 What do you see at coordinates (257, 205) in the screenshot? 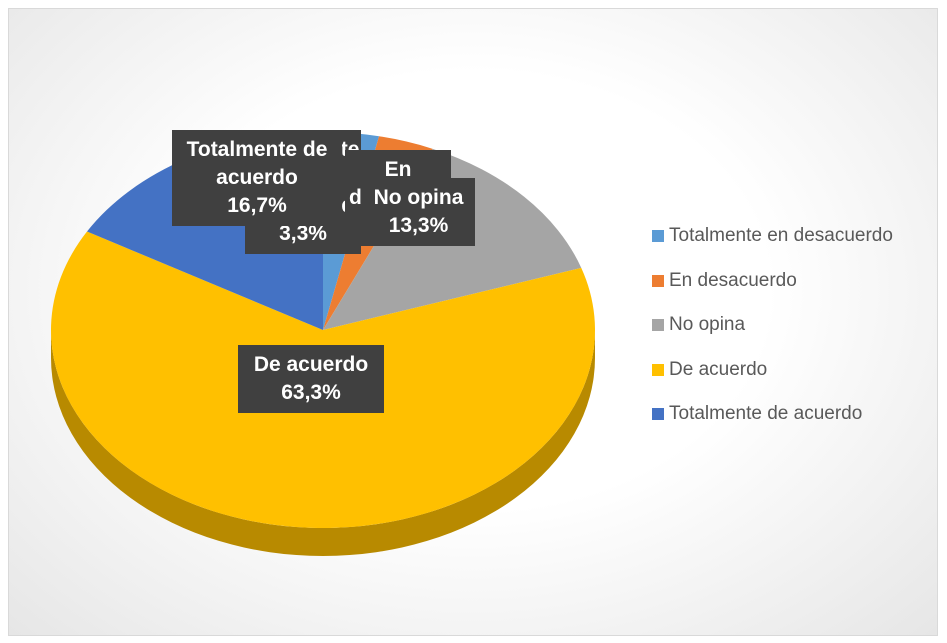
I see `label-value: 16,7%` at bounding box center [257, 205].